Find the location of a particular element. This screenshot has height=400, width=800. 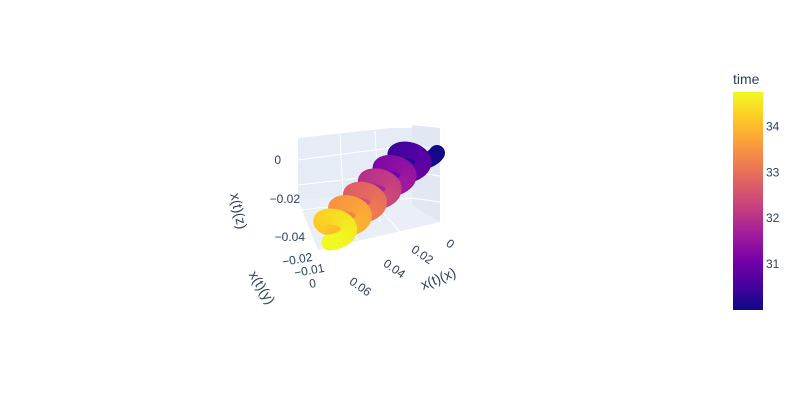

y-axis-ticks: −0.02 −0.01 0 is located at coordinates (303, 270).